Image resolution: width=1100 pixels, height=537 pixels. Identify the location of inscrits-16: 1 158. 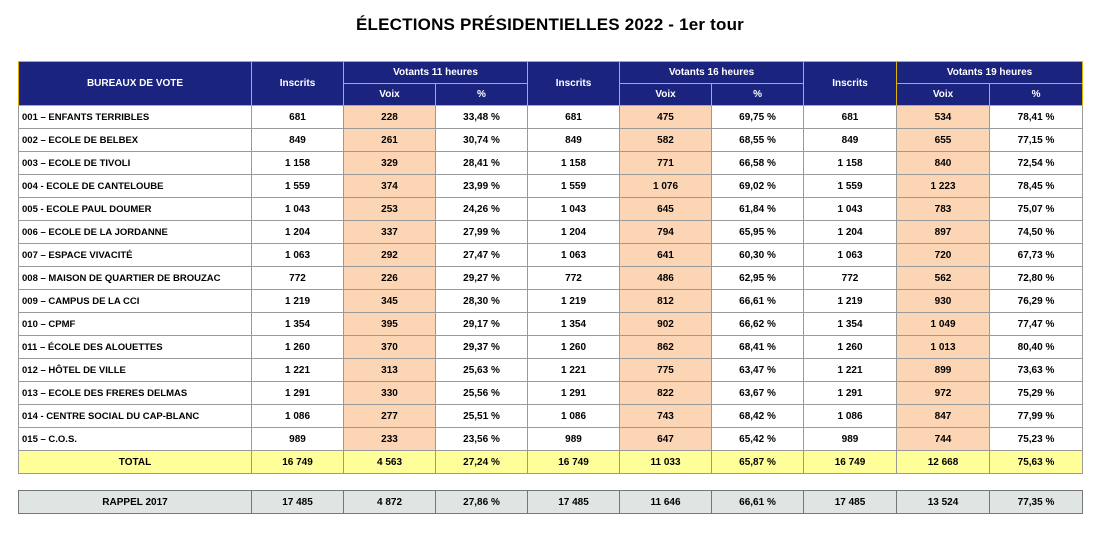
(574, 163).